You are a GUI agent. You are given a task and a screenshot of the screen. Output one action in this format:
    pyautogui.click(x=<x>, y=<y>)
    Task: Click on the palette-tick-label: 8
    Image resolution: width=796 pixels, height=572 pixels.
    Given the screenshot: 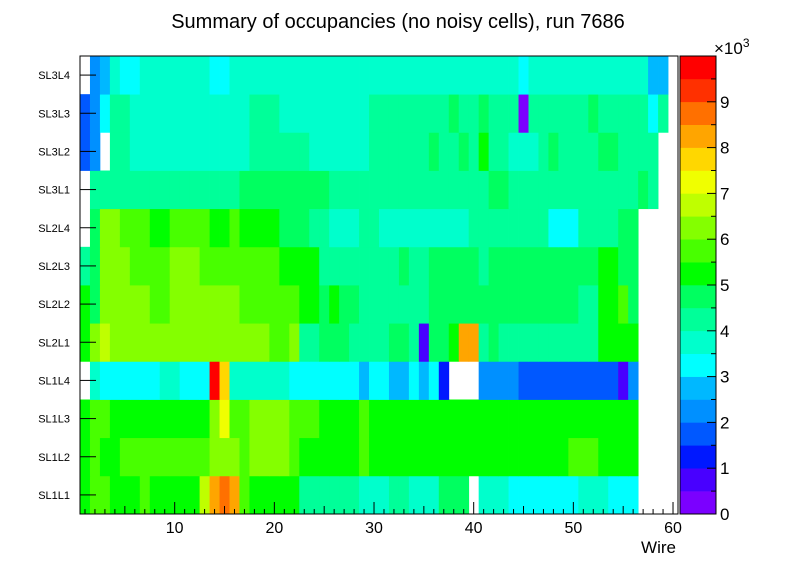 What is the action you would take?
    pyautogui.click(x=724, y=148)
    